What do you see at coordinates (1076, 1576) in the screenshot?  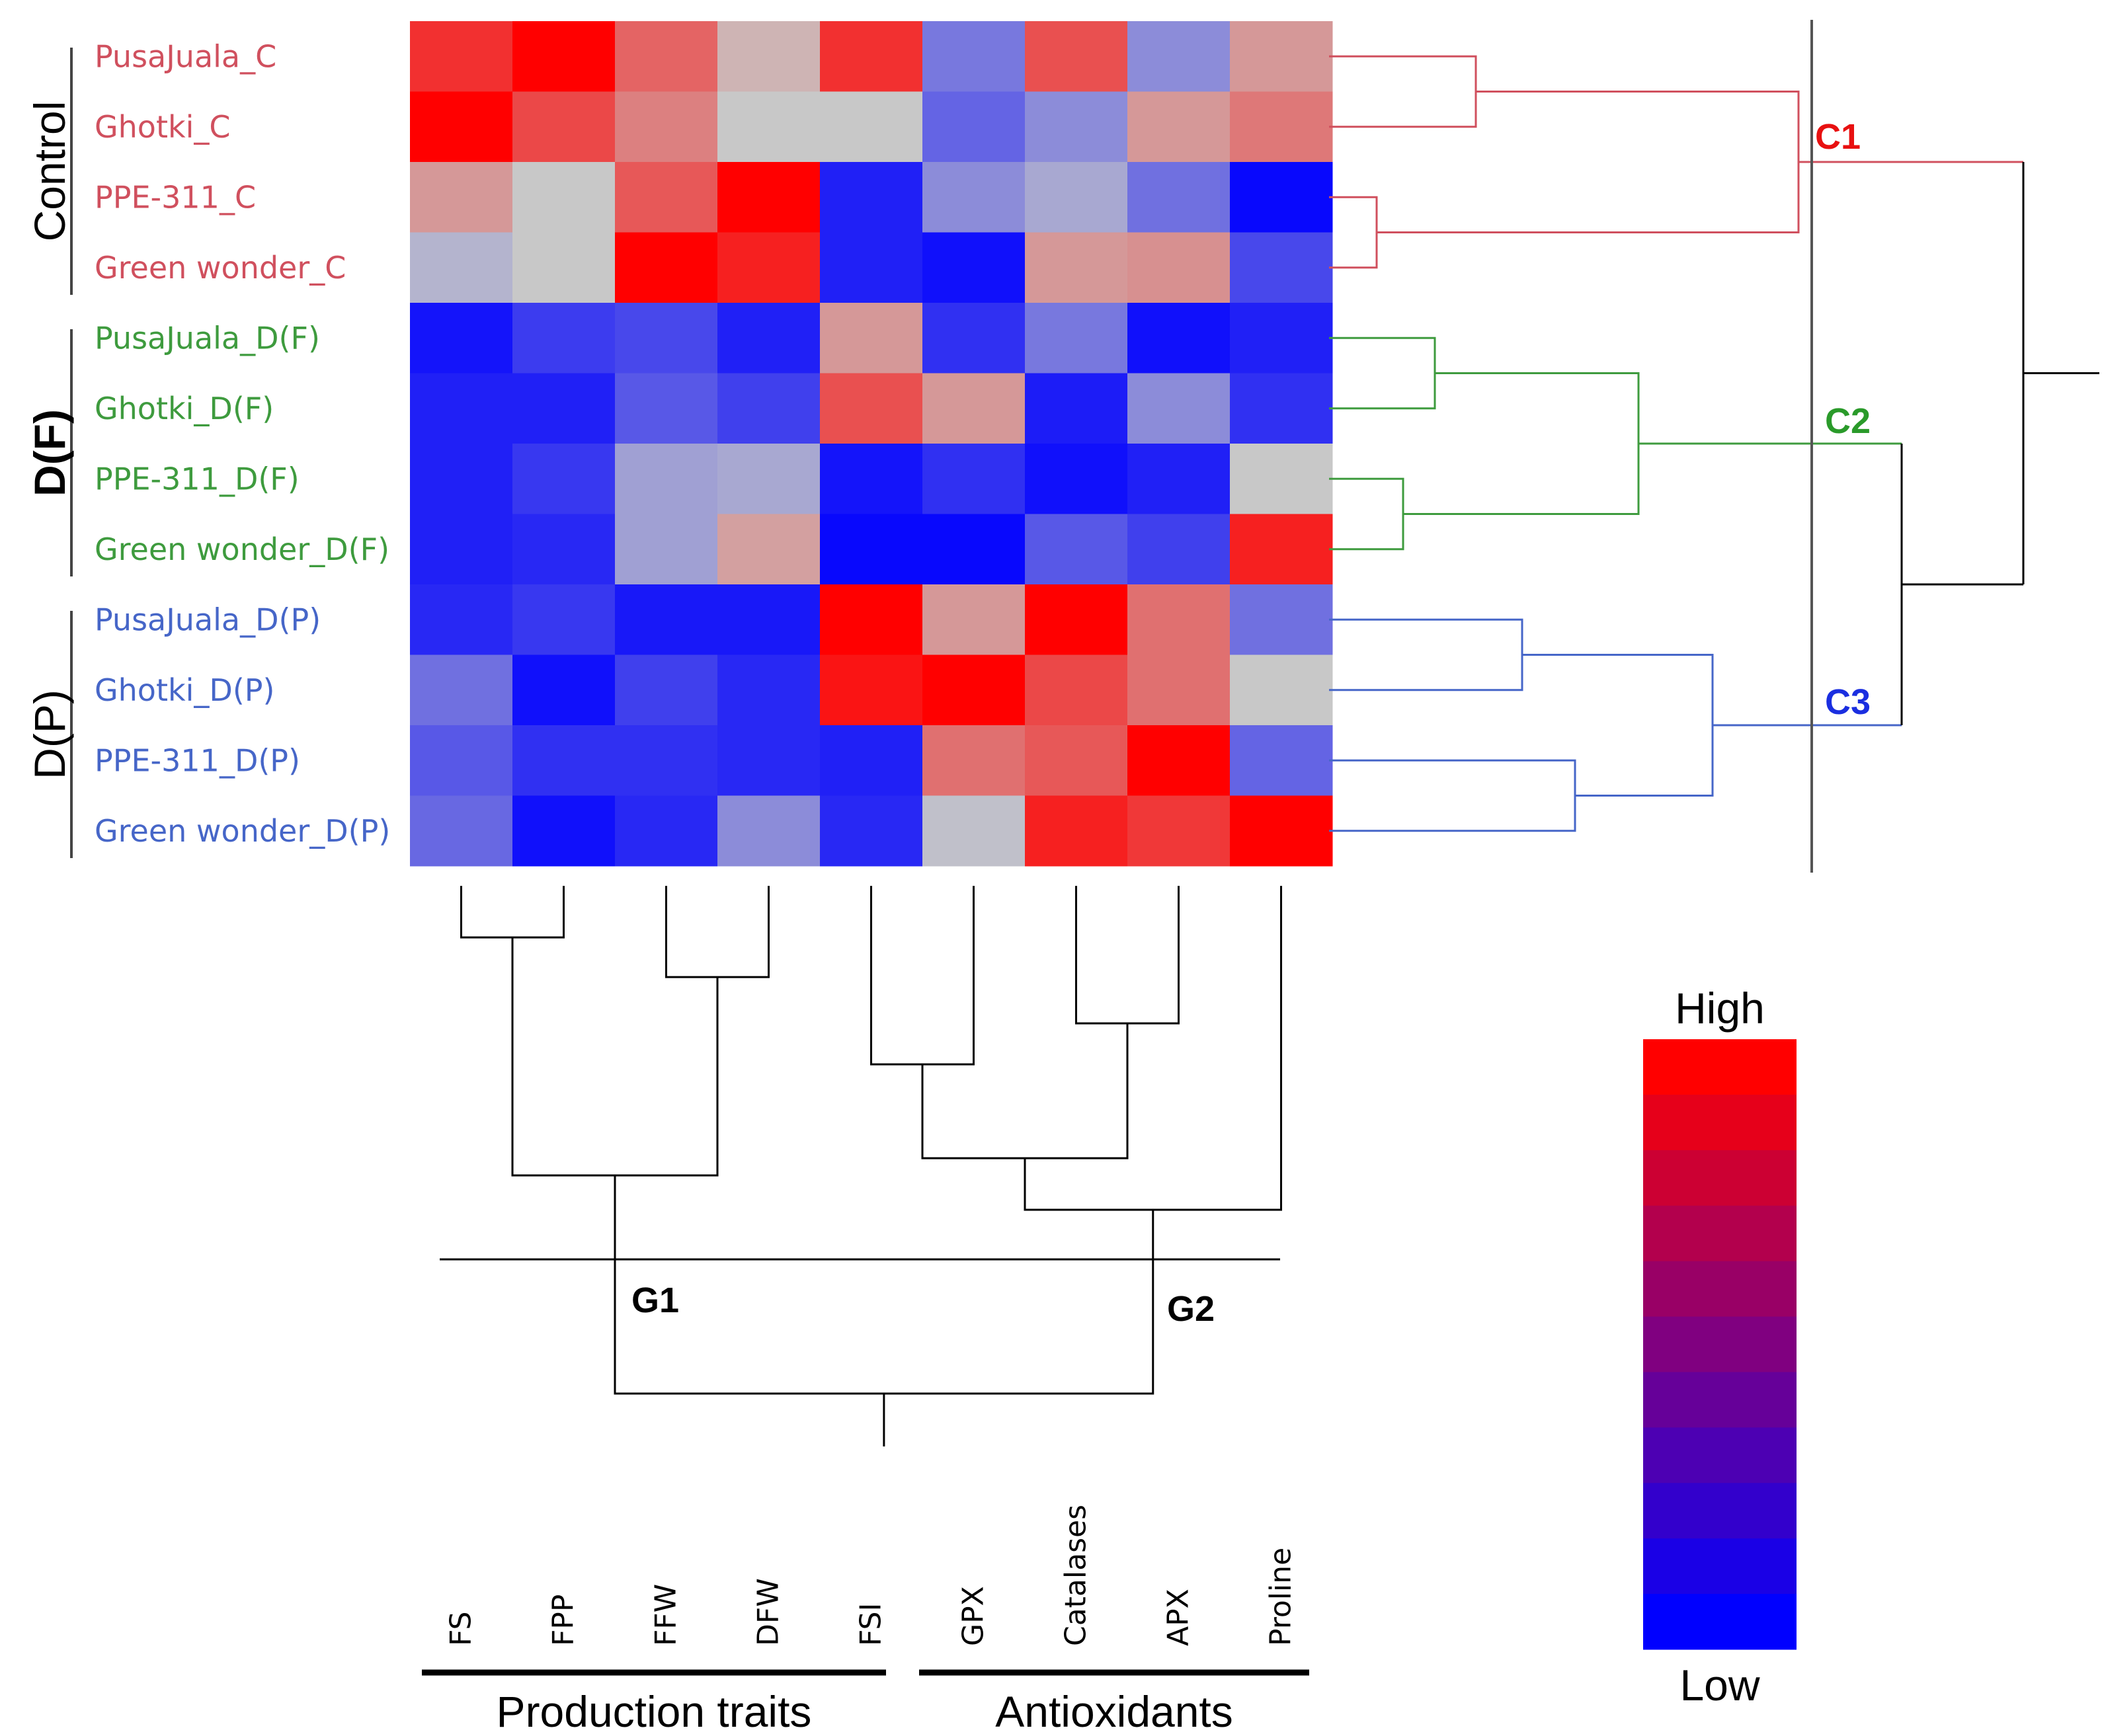 I see `column-label: Catalases` at bounding box center [1076, 1576].